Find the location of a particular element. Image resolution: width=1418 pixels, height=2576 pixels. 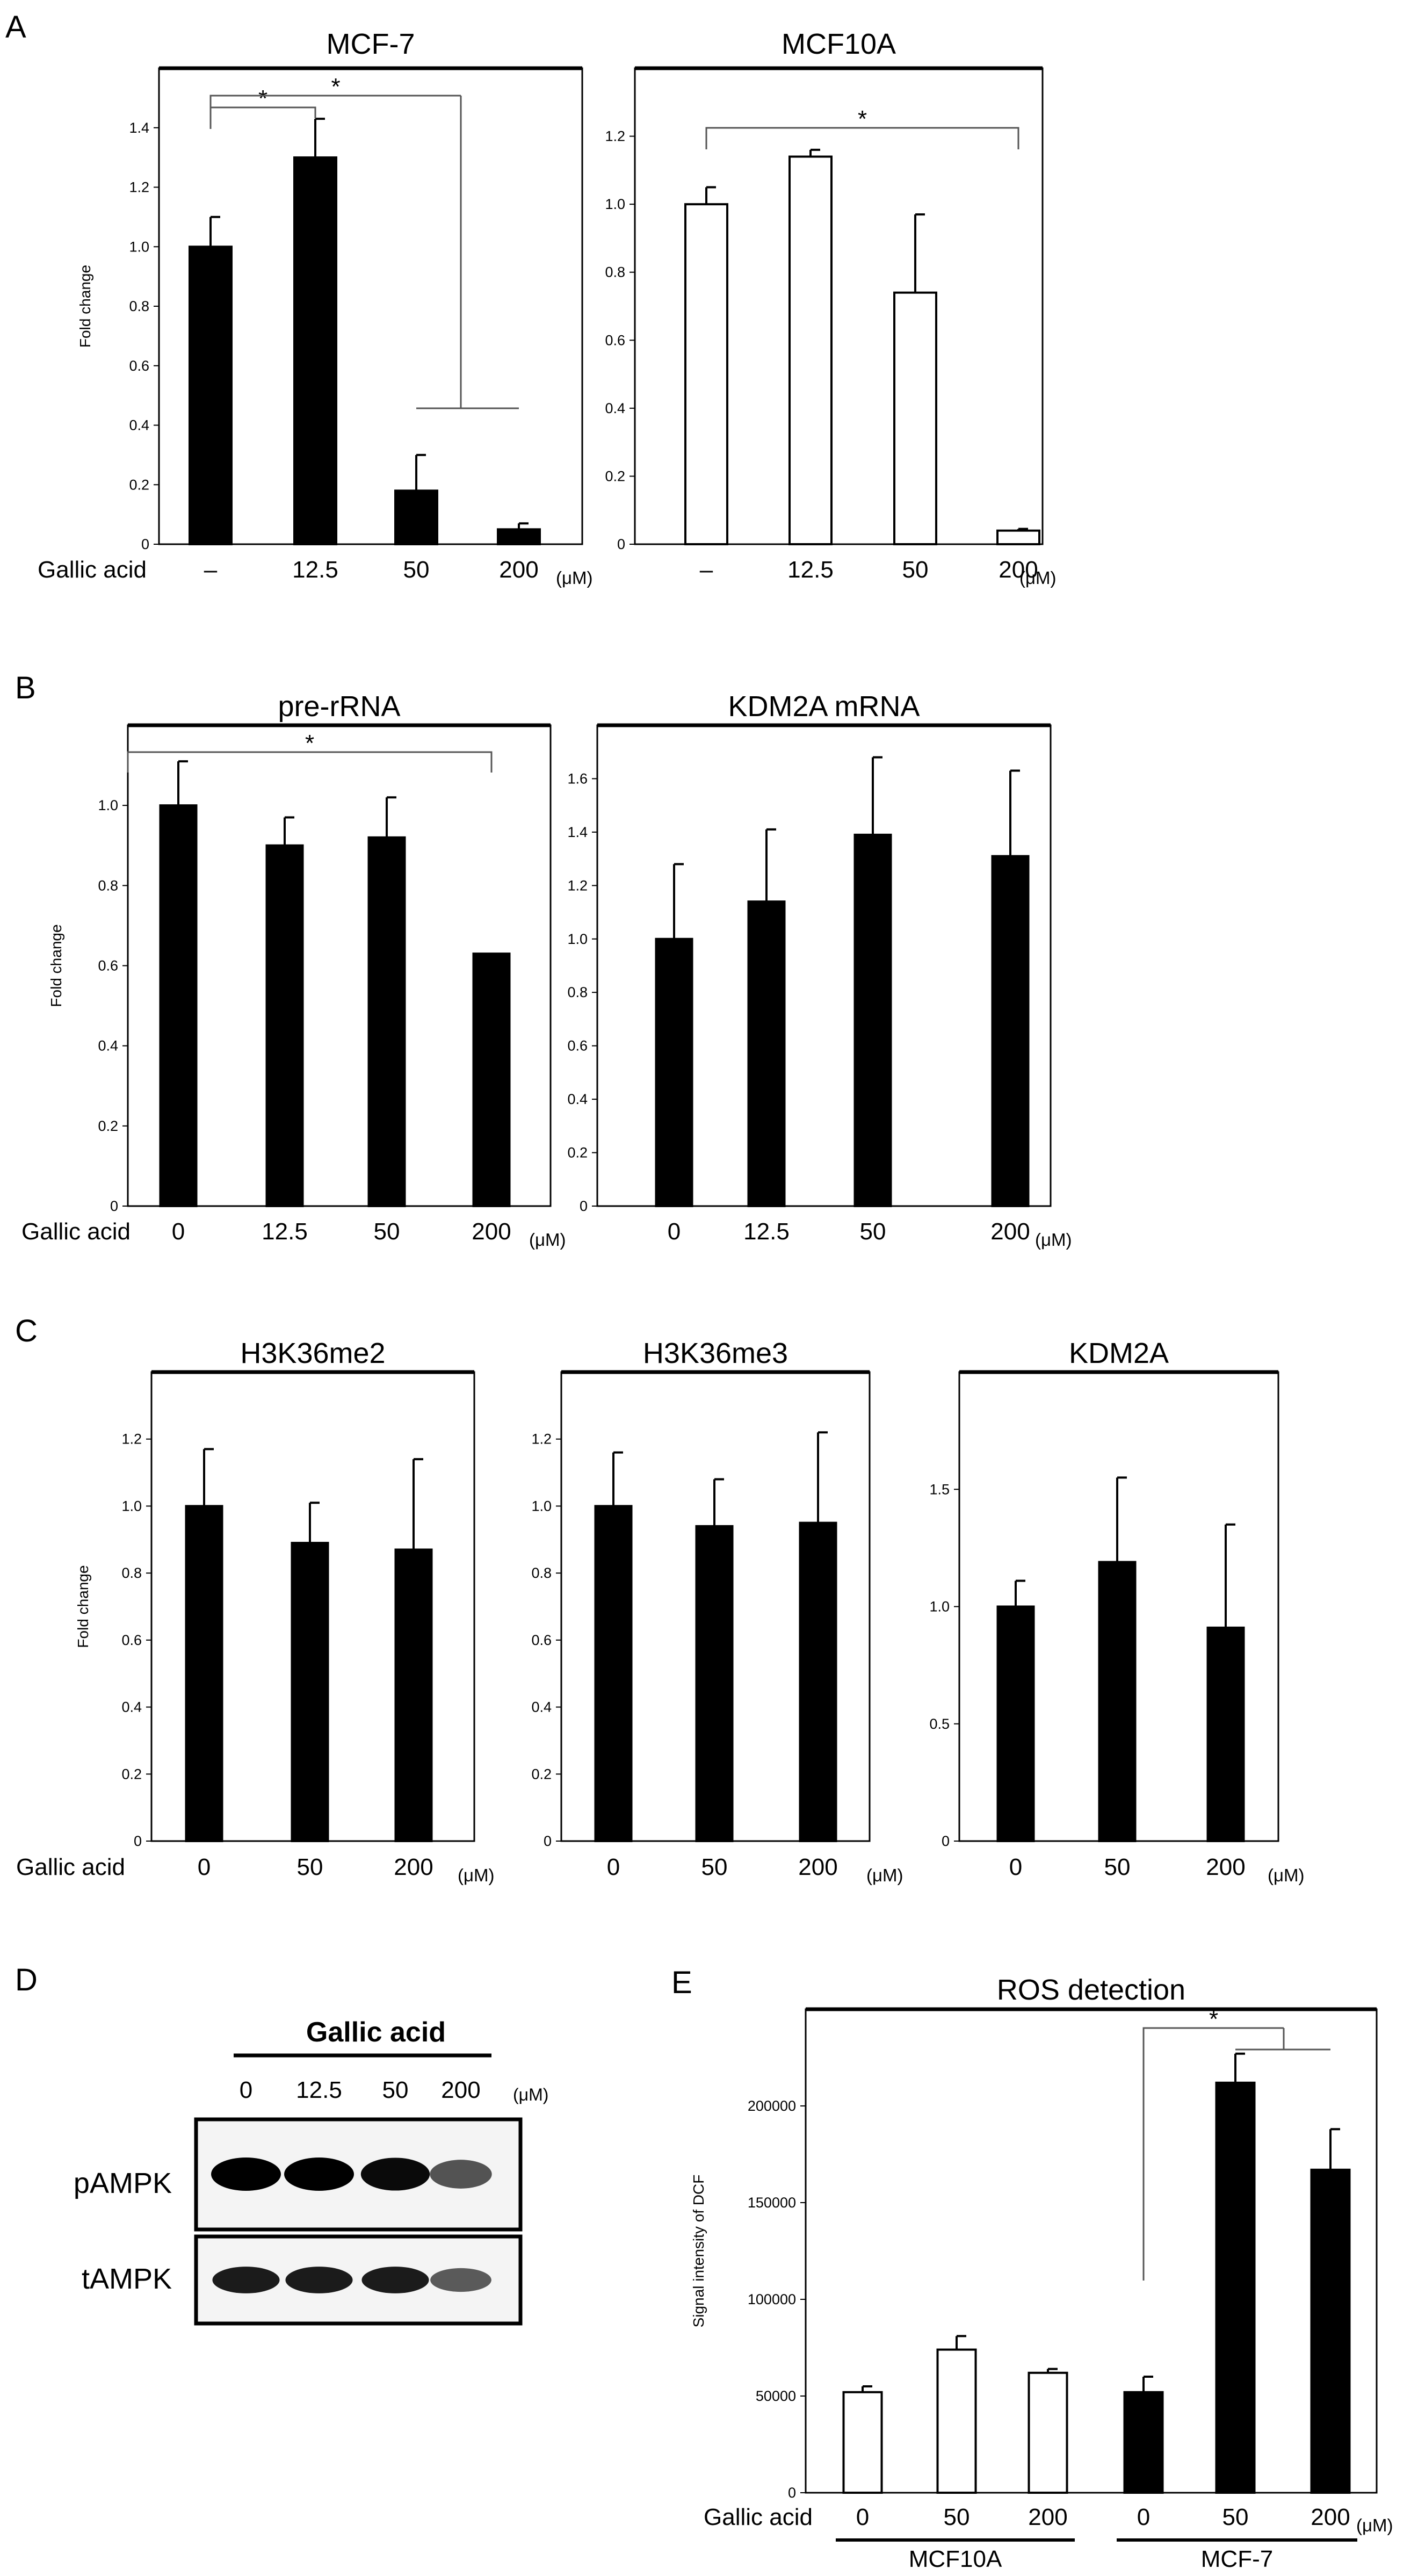

y-tick-label: 50000 is located at coordinates (776, 2396).